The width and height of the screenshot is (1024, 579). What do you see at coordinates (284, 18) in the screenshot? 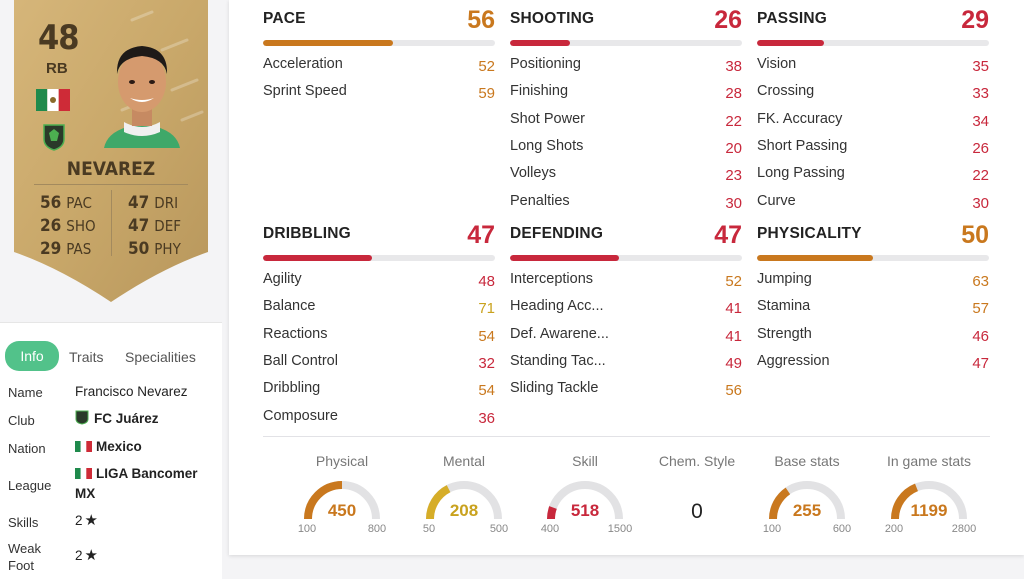
I see `group-title: PACE` at bounding box center [284, 18].